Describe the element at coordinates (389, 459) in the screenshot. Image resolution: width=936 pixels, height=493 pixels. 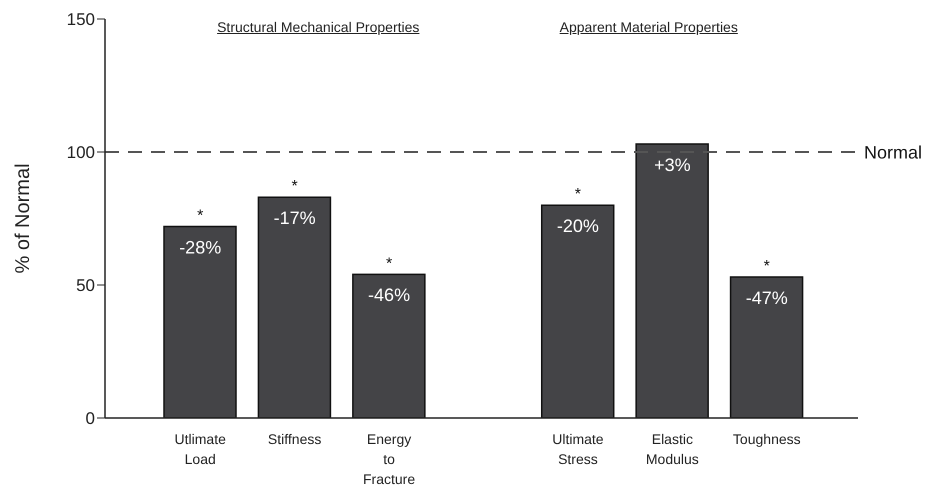
I see `x-tick-label: Energy to Fracture` at that location.